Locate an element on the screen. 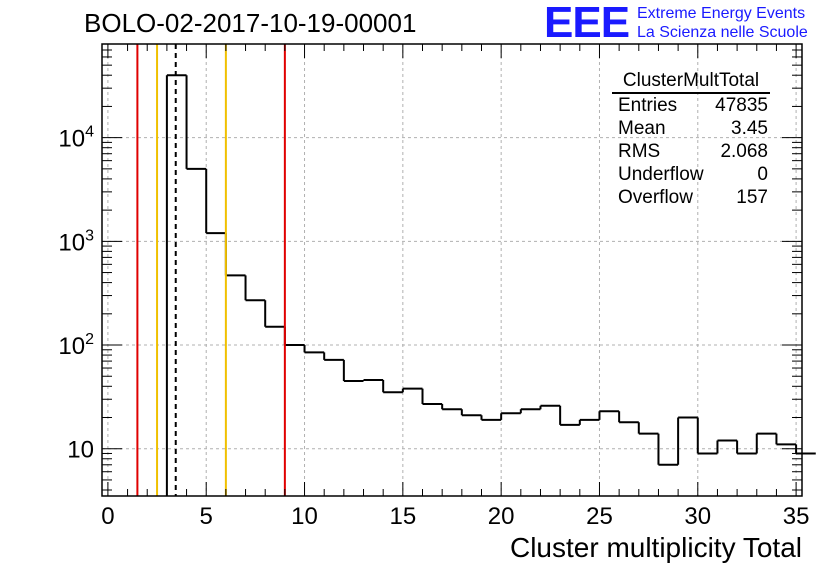 The image size is (836, 572). stats-label: RMS is located at coordinates (639, 151).